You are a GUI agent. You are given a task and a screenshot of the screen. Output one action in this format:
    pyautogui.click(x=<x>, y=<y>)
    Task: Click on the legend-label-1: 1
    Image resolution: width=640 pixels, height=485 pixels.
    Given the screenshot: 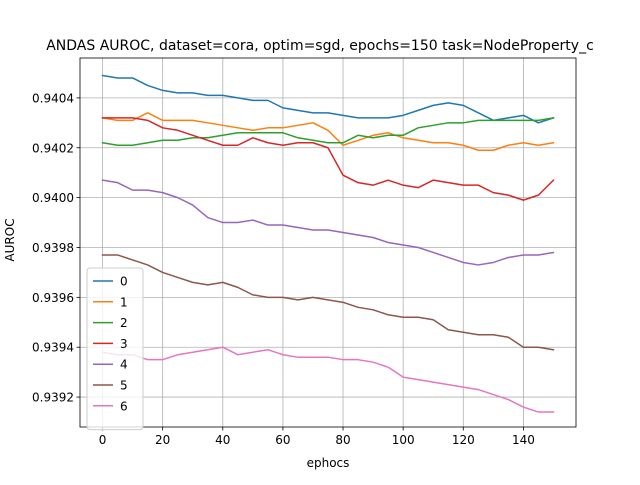 What is the action you would take?
    pyautogui.click(x=124, y=302)
    